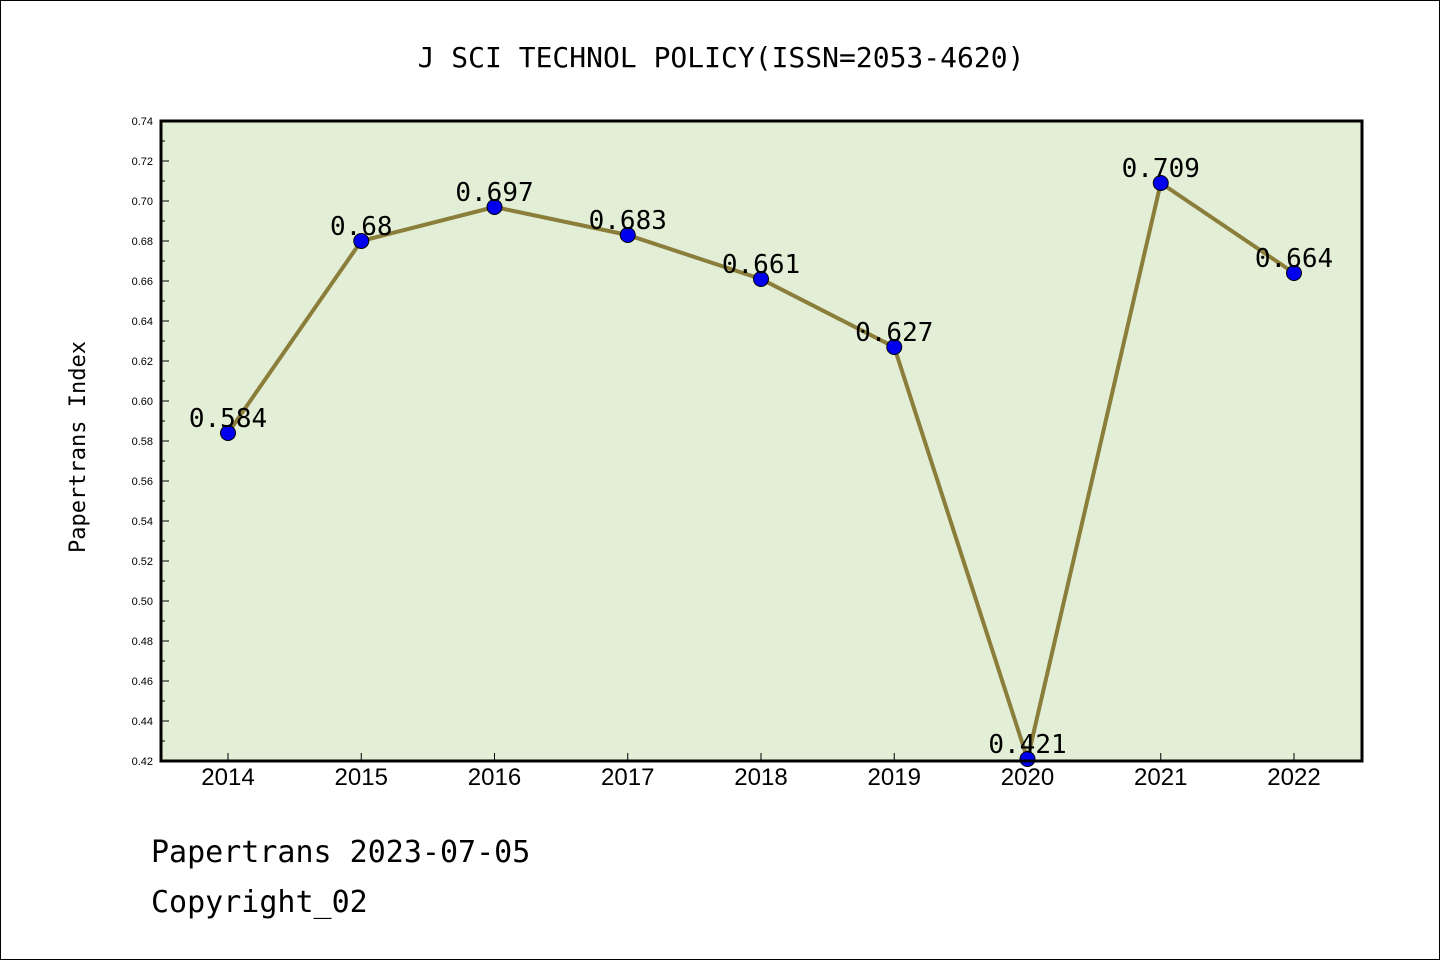 This screenshot has width=1440, height=960. Describe the element at coordinates (761, 265) in the screenshot. I see `data-label: 0.661` at that location.